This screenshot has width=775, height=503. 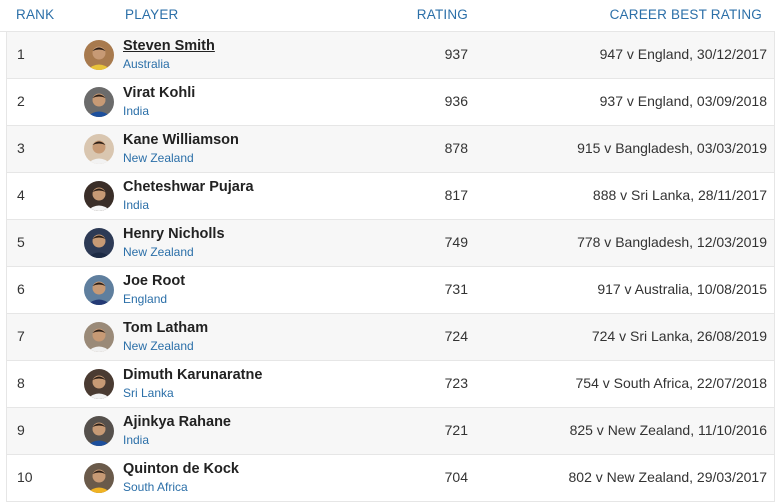 I want to click on rank-cell: 10, so click(x=25, y=477).